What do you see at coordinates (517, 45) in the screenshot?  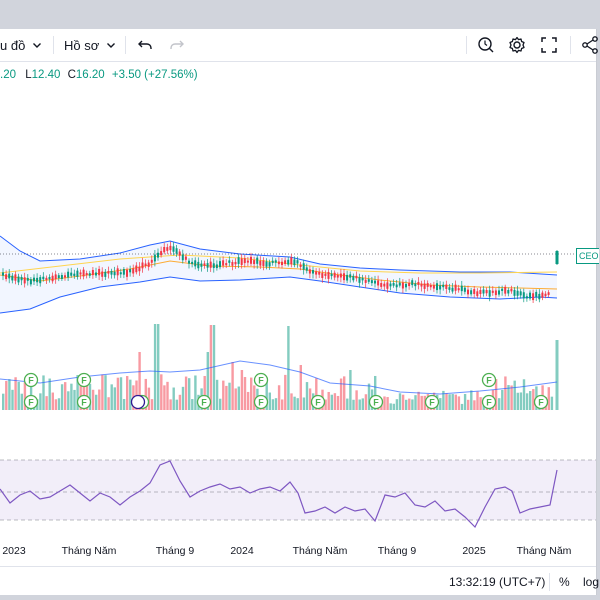 I see `settings-button` at bounding box center [517, 45].